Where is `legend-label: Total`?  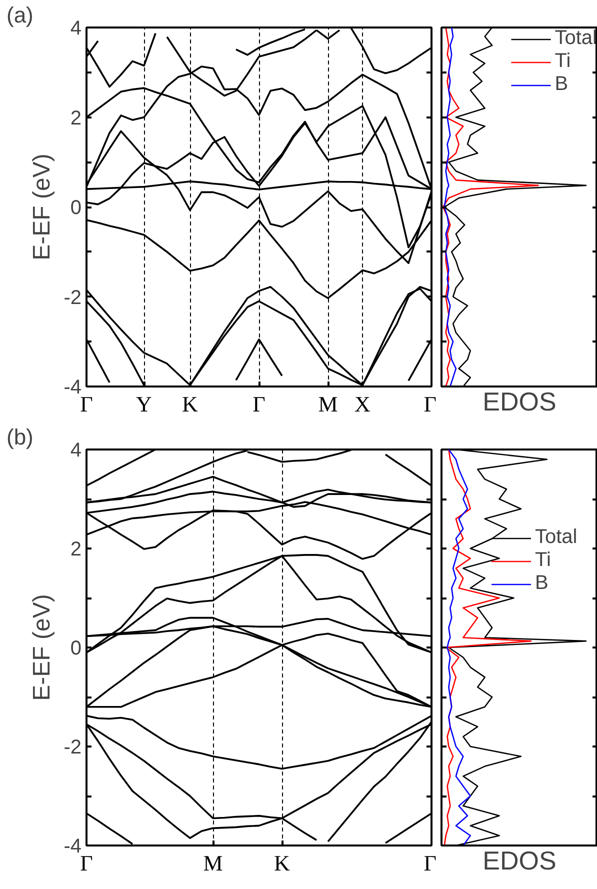
legend-label: Total is located at coordinates (556, 537).